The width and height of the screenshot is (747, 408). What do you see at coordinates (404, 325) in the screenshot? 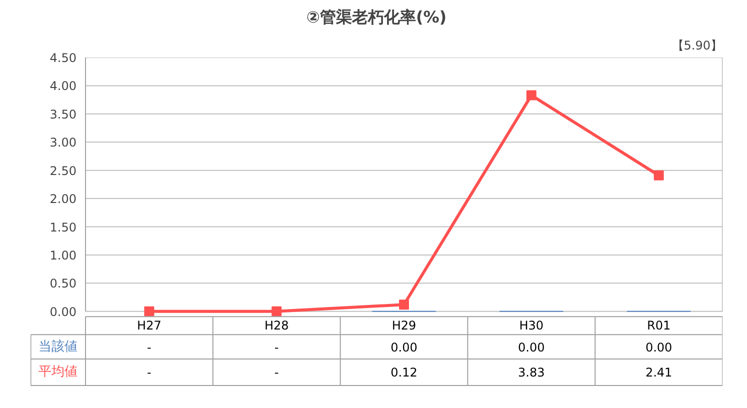
I see `x-tick-label: H29` at bounding box center [404, 325].